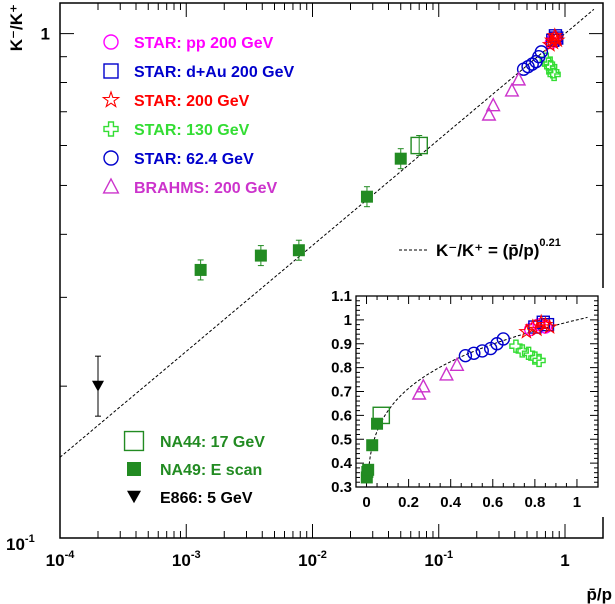 The image size is (615, 604). I want to click on x-tick-label: 1, so click(564, 560).